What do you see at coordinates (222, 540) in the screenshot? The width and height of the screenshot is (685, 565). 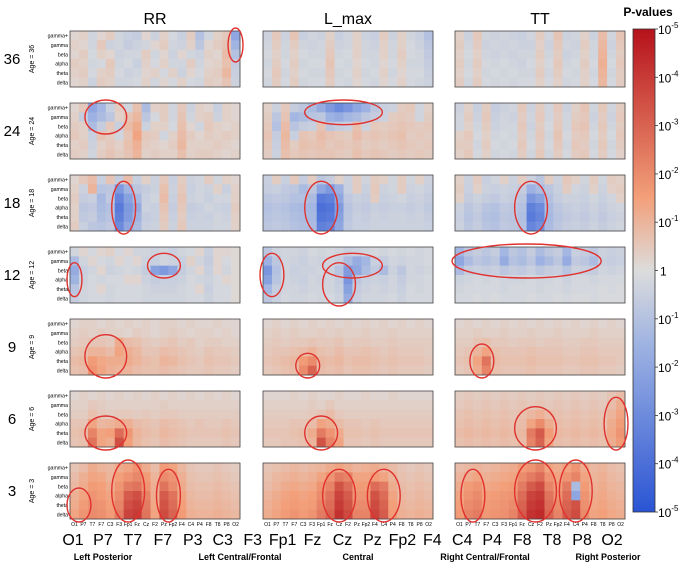 I see `electrode-label-c3: C3` at bounding box center [222, 540].